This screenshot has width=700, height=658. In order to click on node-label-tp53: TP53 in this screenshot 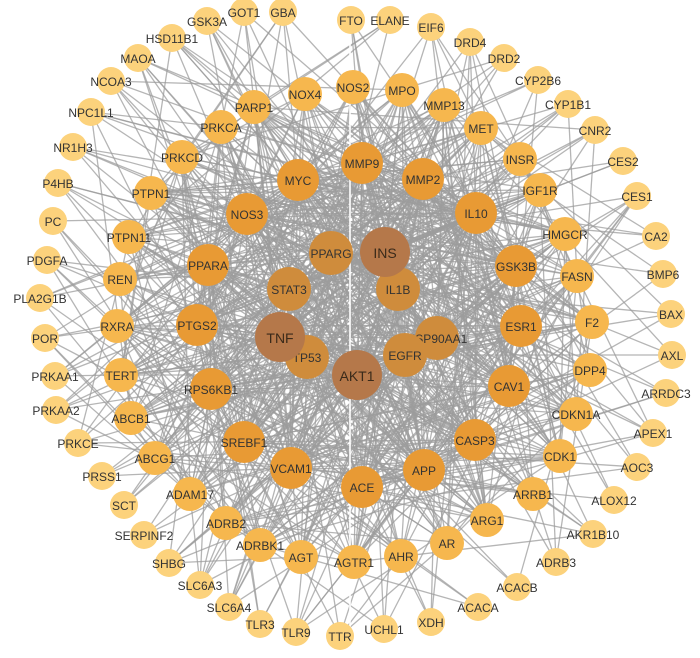, I will do `click(307, 358)`.